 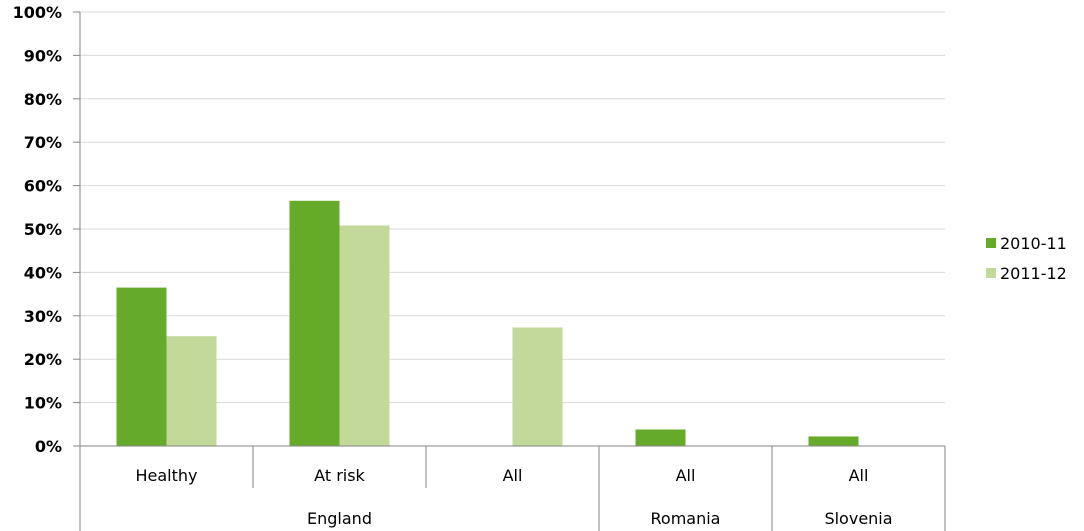 I want to click on y-tick-label: 100%, so click(x=37, y=12).